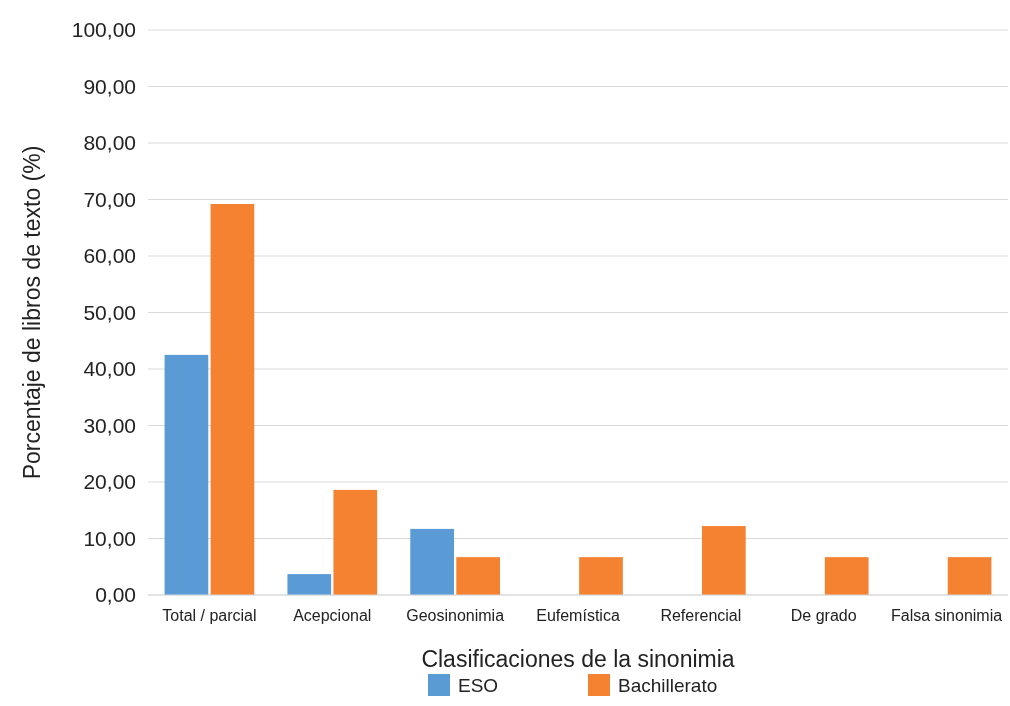 This screenshot has height=706, width=1010. Describe the element at coordinates (103, 30) in the screenshot. I see `y-tick-label: 100,00` at that location.